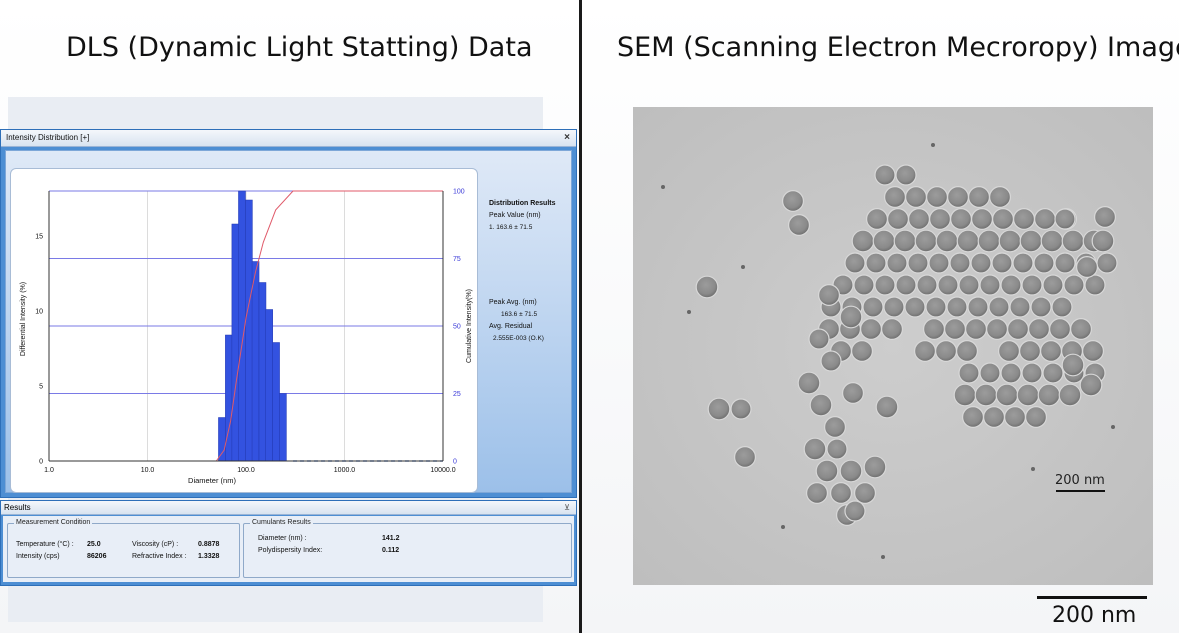 The width and height of the screenshot is (1179, 633). Describe the element at coordinates (515, 215) in the screenshot. I see `peak-value-label: Peak Value (nm)` at that location.